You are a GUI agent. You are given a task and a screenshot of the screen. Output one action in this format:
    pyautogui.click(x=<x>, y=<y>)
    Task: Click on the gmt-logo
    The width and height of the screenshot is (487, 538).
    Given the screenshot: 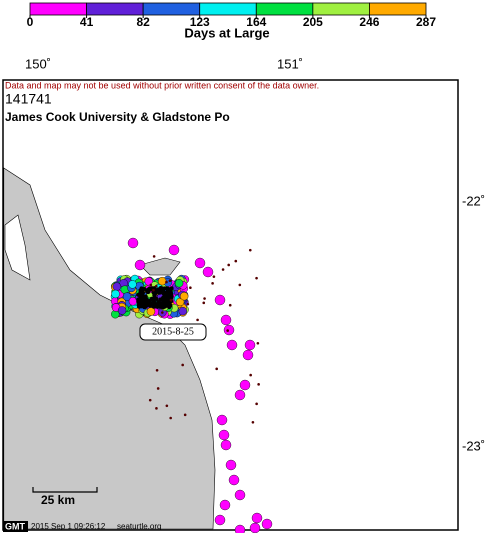 What is the action you would take?
    pyautogui.click(x=15, y=526)
    